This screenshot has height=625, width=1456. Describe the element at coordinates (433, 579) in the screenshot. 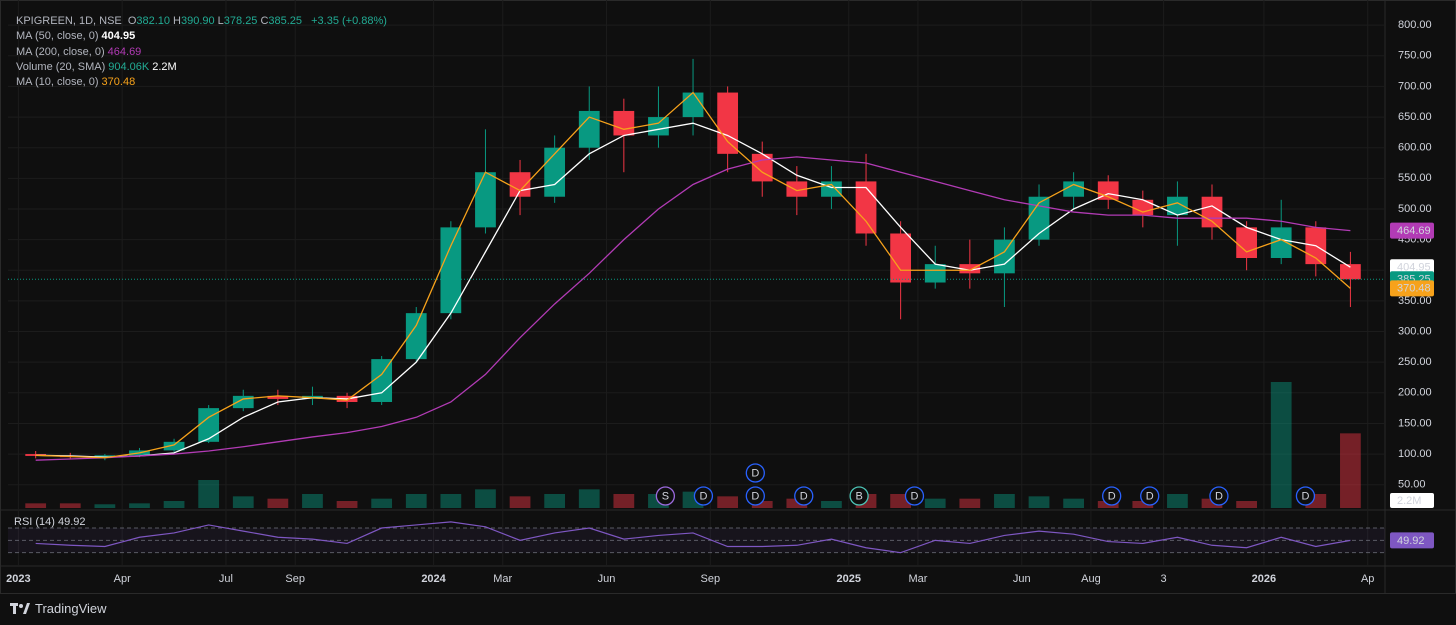

I see `x-tick-label: 2024` at that location.